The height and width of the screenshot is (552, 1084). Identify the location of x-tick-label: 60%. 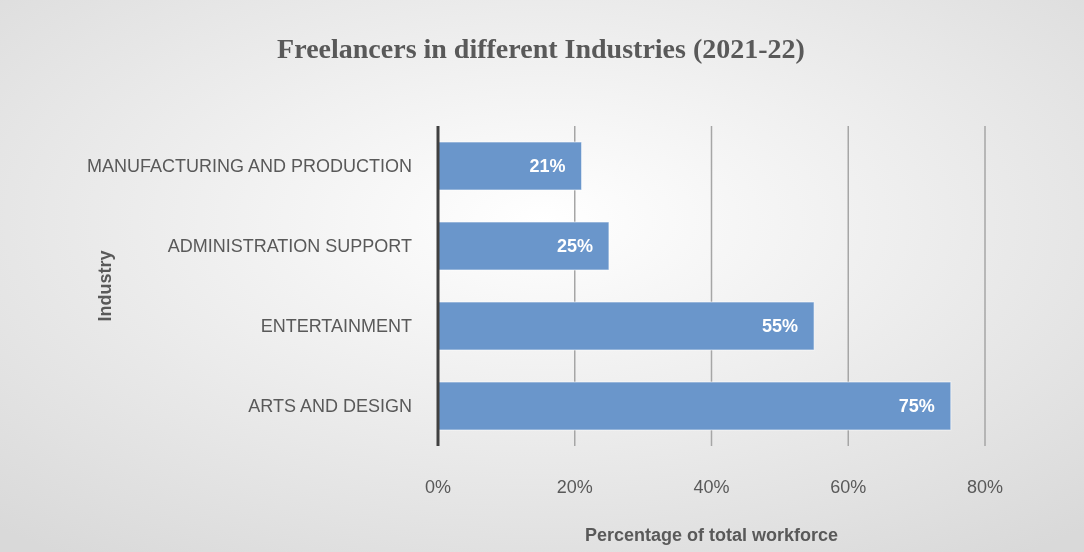
(848, 487).